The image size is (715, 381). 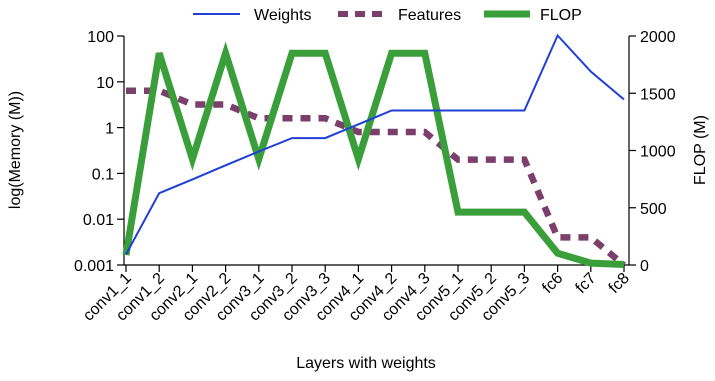 What do you see at coordinates (94, 266) in the screenshot?
I see `left-tick-label: 0.001` at bounding box center [94, 266].